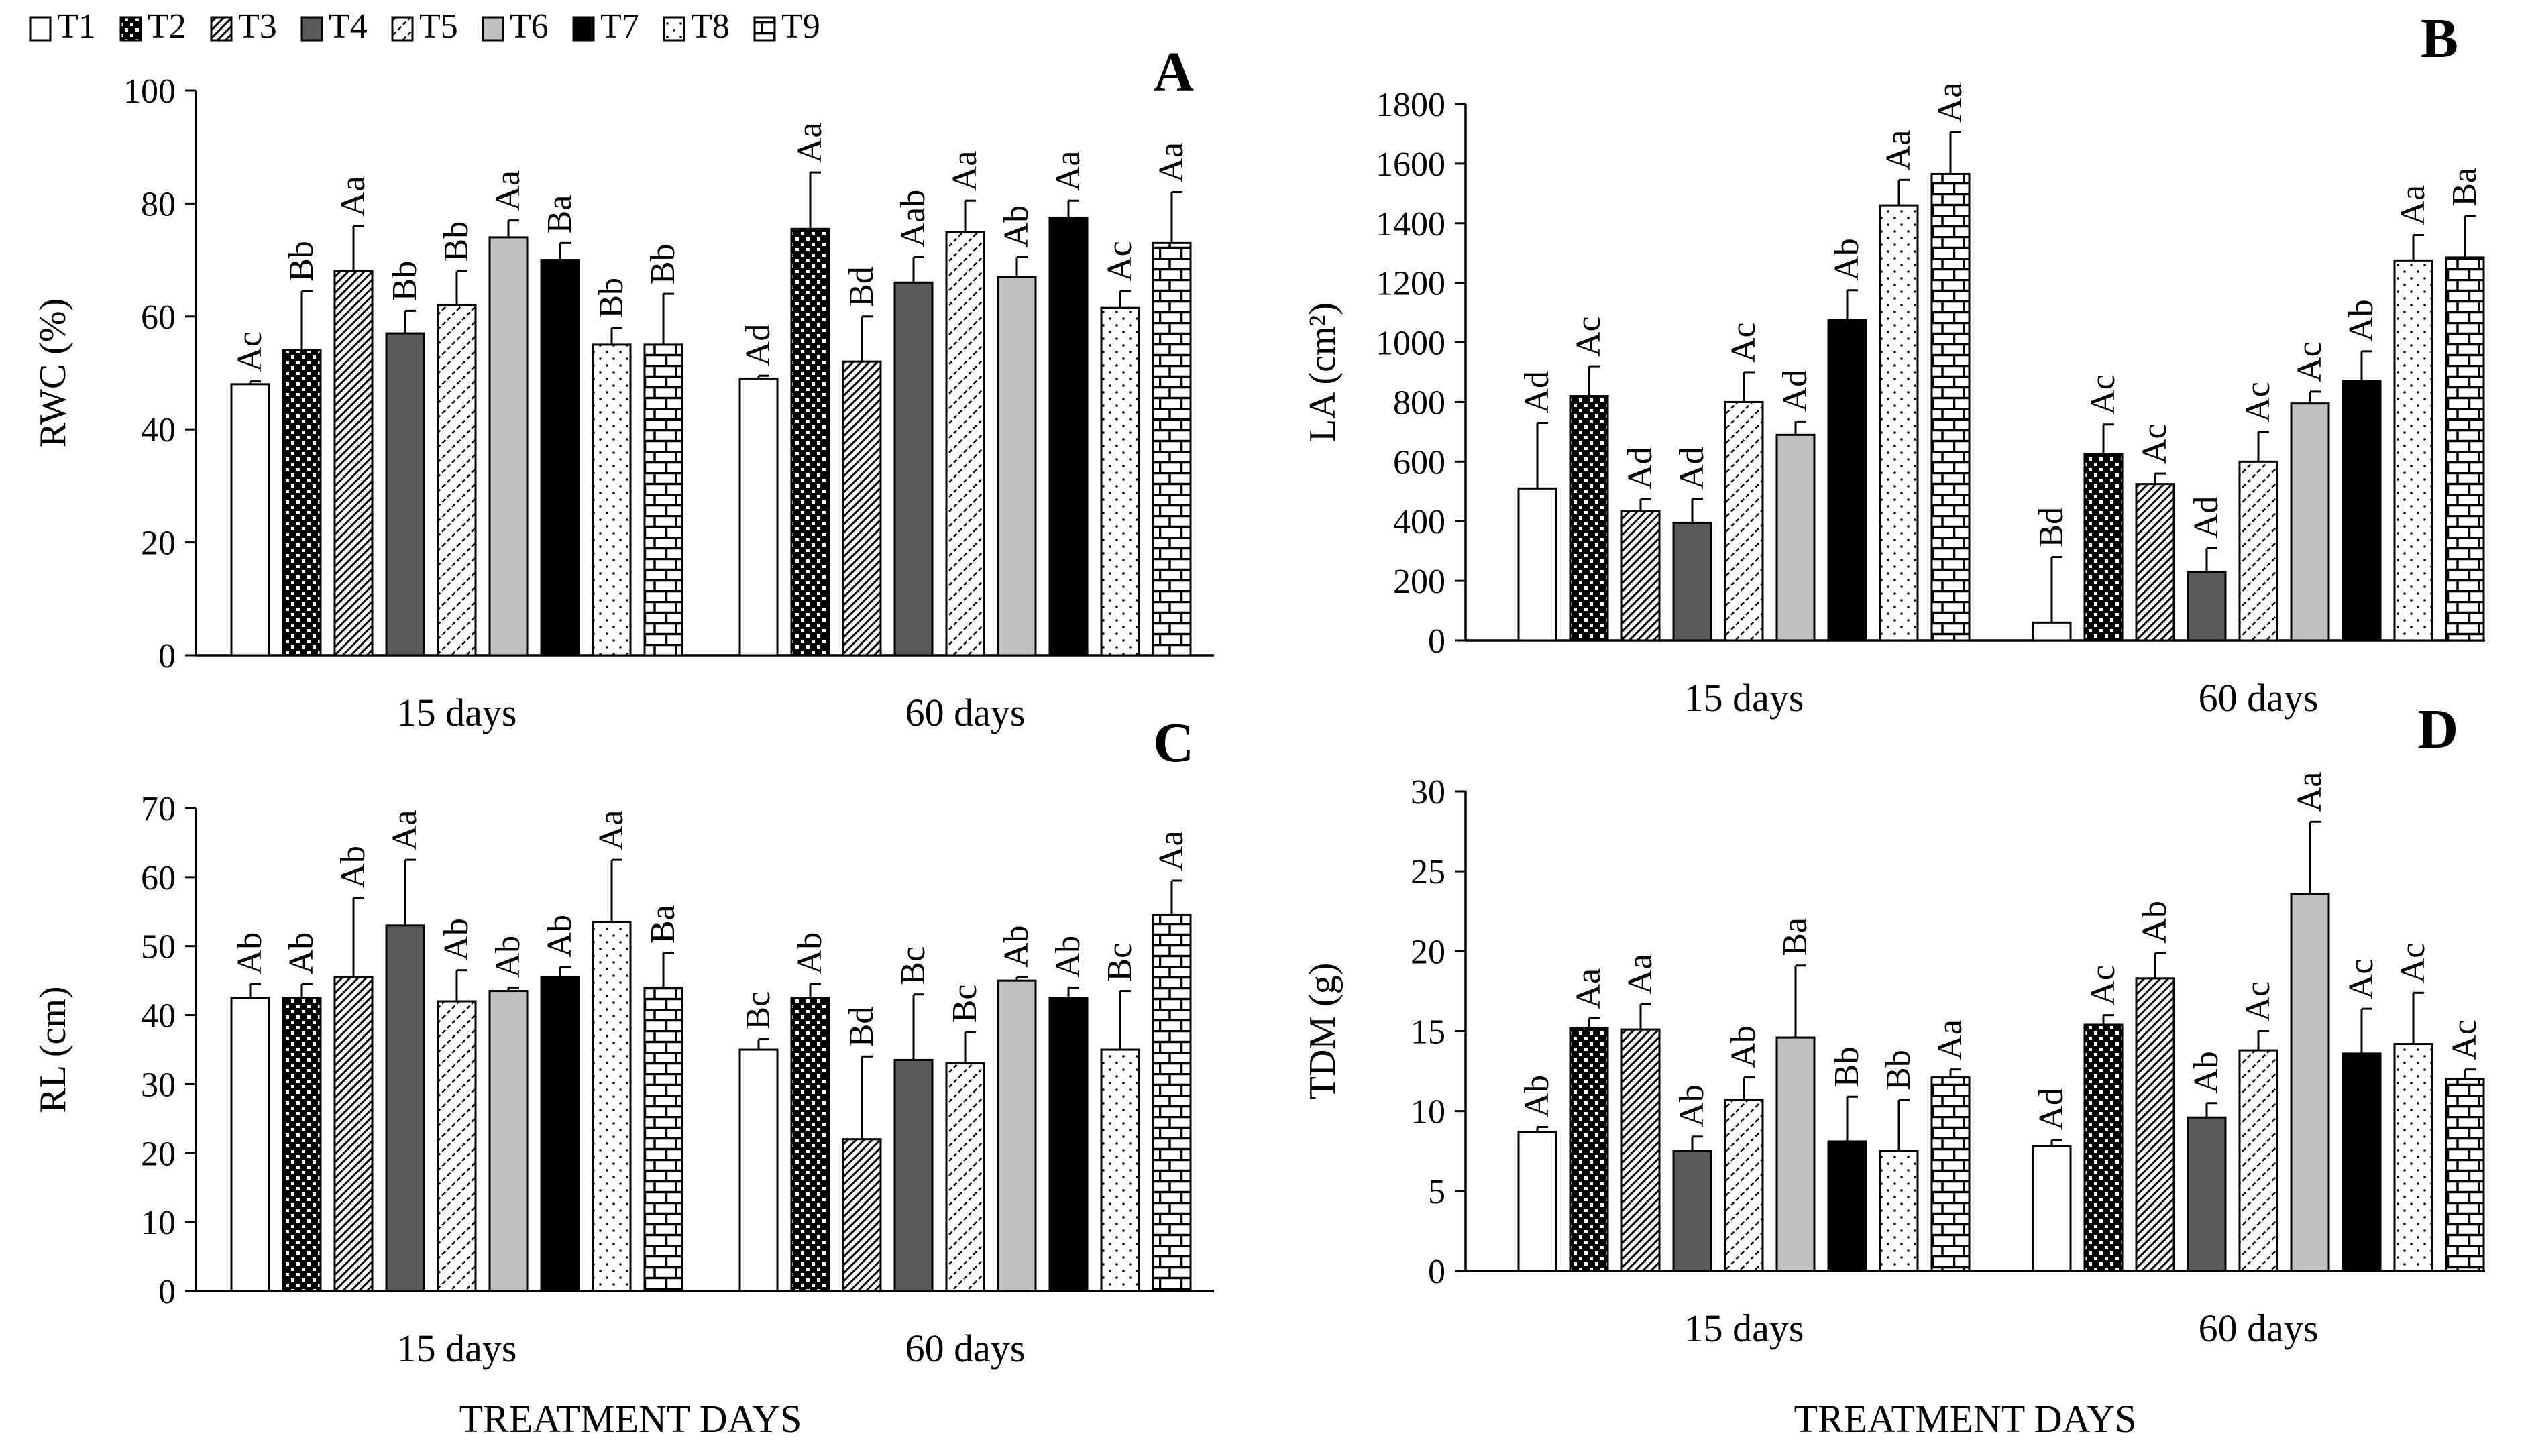  What do you see at coordinates (1322, 1031) in the screenshot?
I see `y-axis-label: TDM (g)` at bounding box center [1322, 1031].